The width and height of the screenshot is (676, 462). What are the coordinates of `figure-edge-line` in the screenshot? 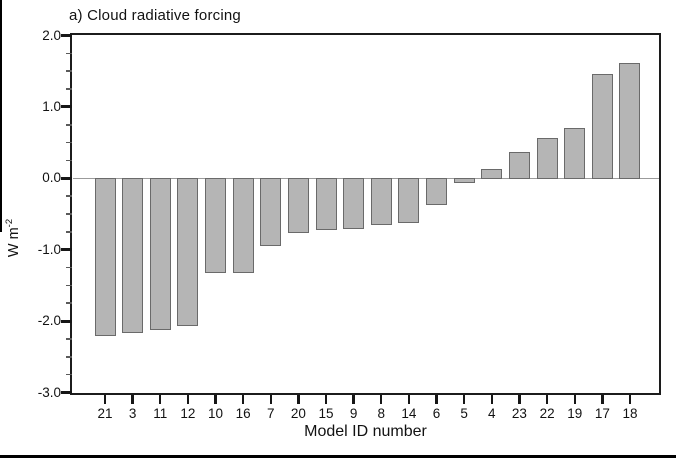 It's located at (1, 116).